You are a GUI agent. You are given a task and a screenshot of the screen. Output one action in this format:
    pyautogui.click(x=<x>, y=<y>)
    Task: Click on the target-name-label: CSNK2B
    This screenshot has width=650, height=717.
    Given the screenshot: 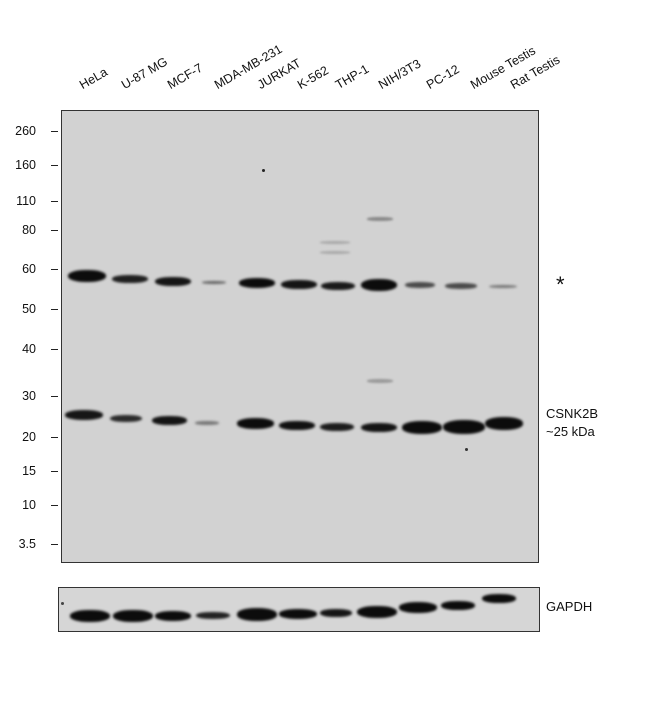 What is the action you would take?
    pyautogui.click(x=572, y=413)
    